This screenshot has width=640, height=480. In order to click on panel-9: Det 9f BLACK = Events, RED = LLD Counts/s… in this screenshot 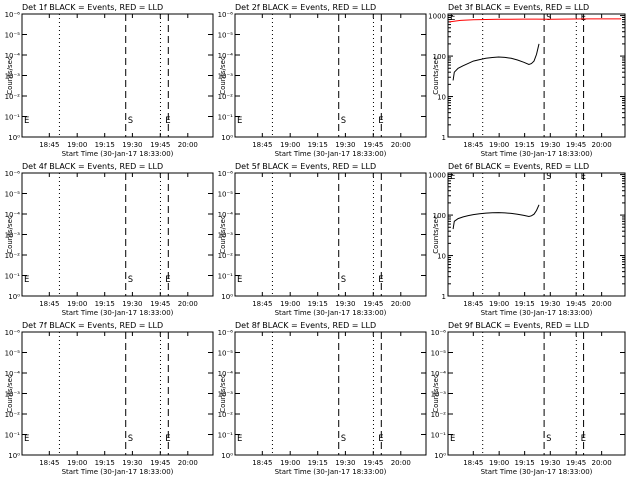, I will do `click(528, 398)`.